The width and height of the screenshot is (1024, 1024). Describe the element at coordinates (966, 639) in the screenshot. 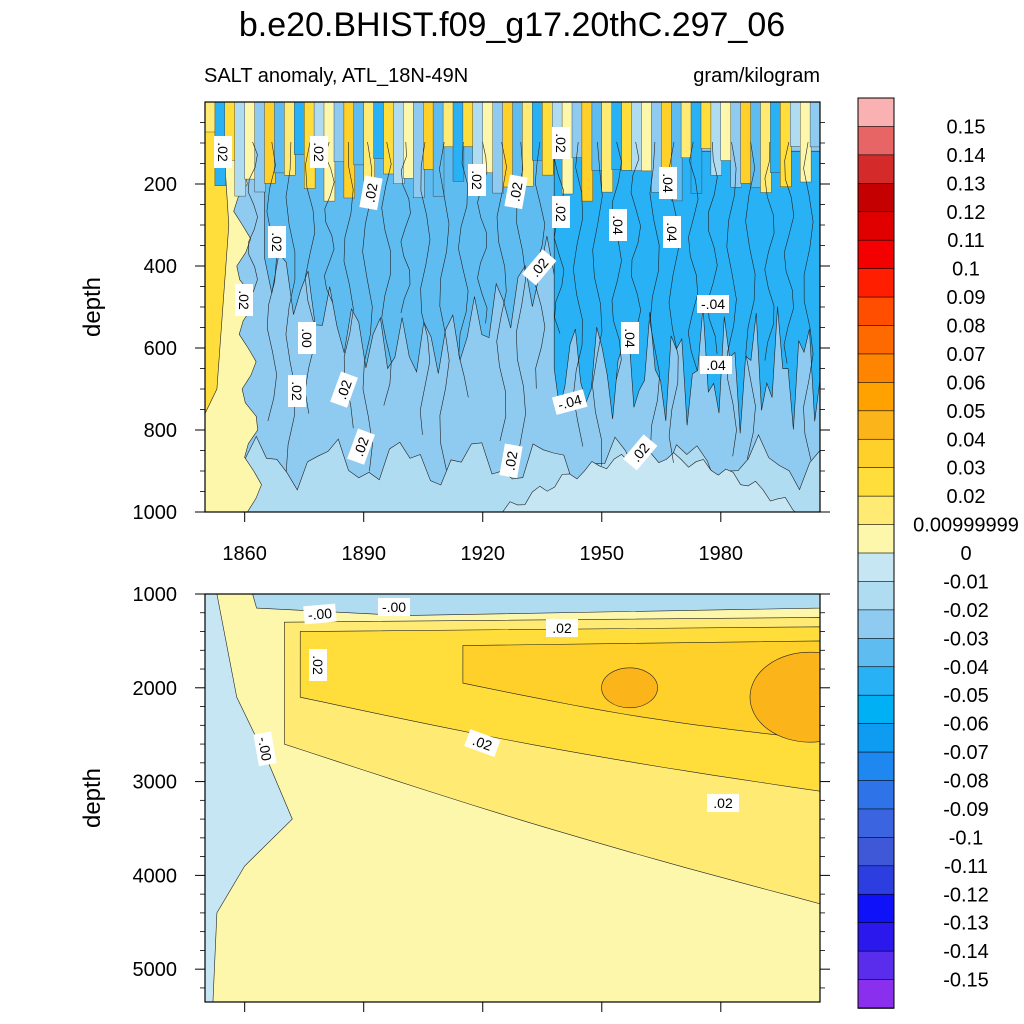

I see `colorbar-label: -0.03` at that location.